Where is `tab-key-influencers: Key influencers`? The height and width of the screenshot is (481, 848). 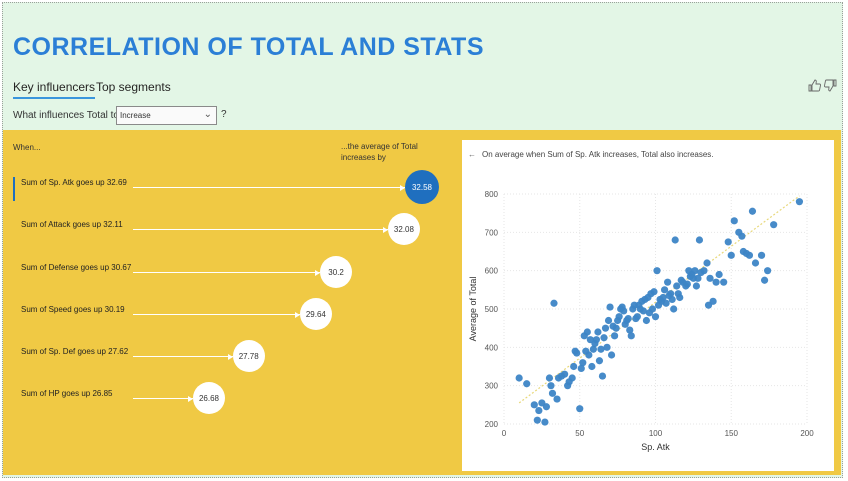
tab-key-influencers: Key influencers is located at coordinates (54, 89).